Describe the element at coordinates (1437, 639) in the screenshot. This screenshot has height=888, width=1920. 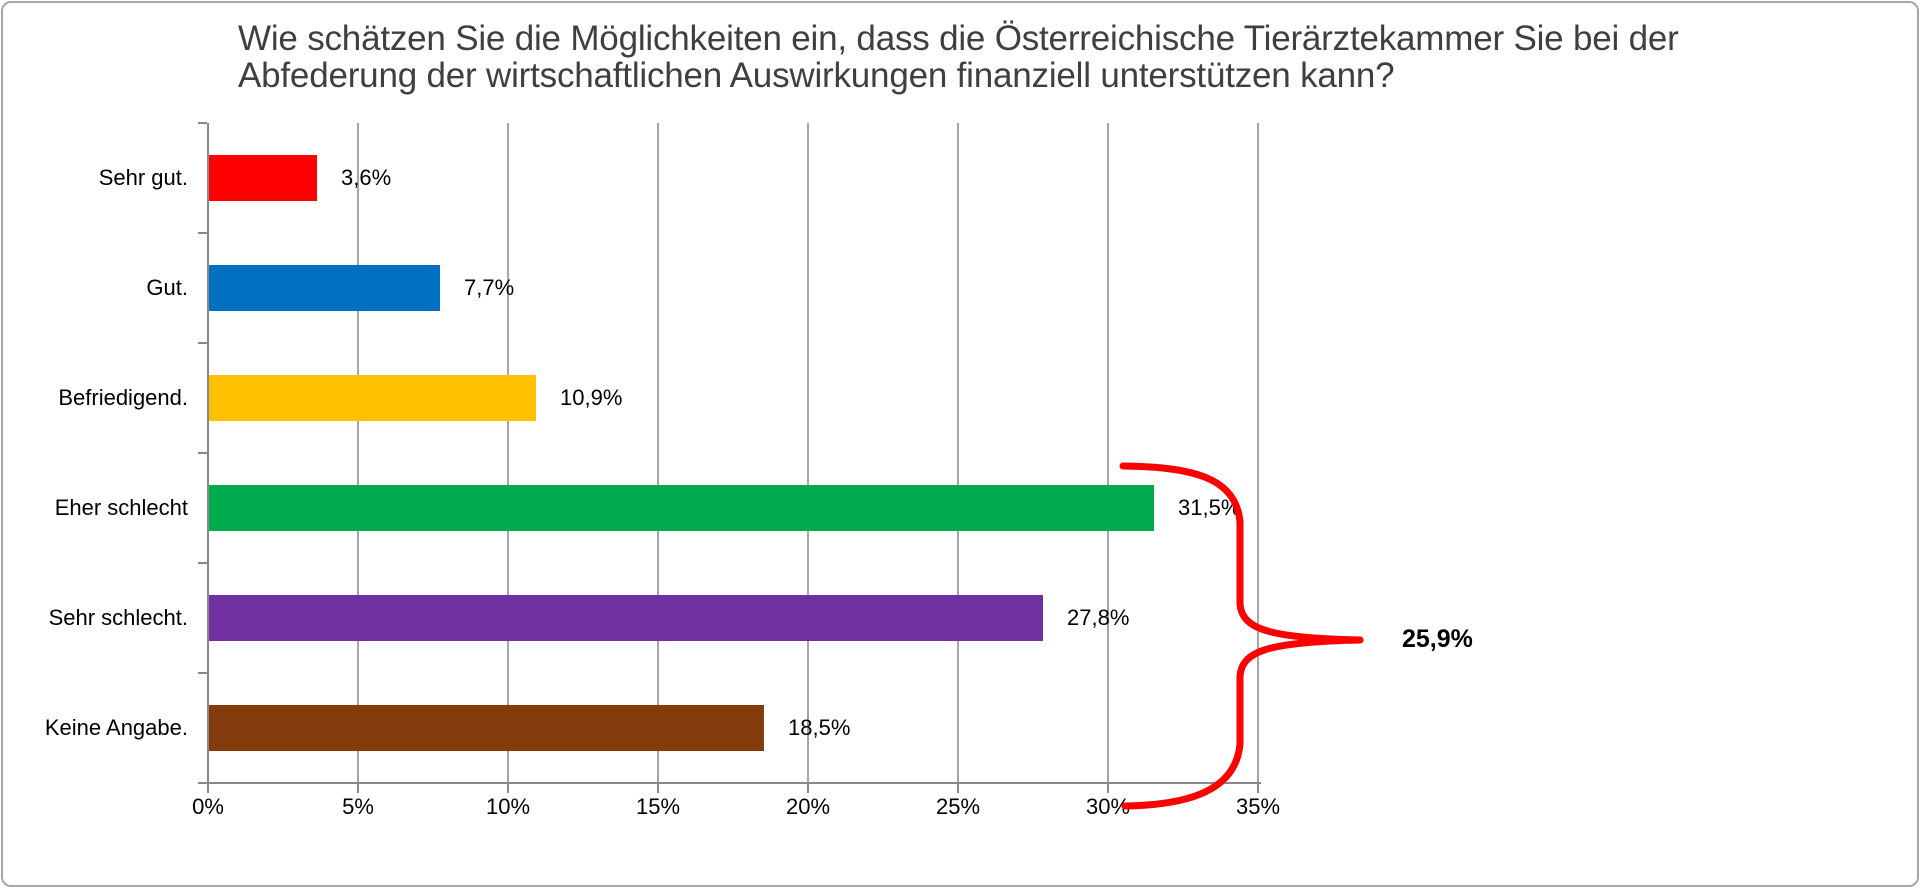
I see `annotation-label: 25,9%` at that location.